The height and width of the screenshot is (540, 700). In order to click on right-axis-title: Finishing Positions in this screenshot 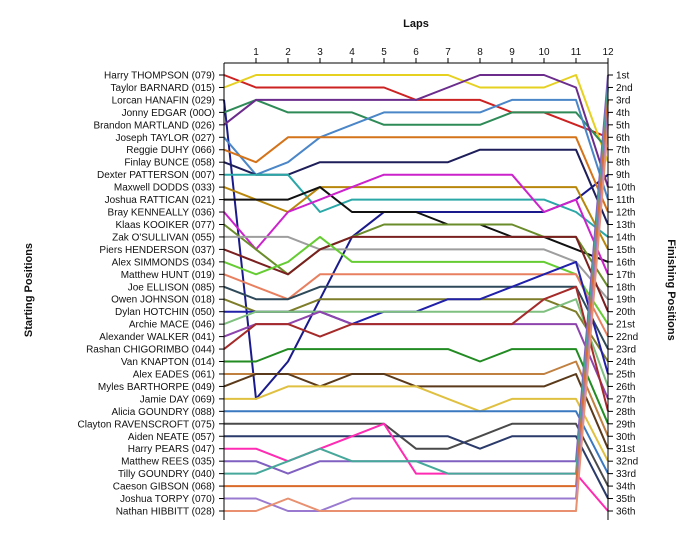, I will do `click(671, 289)`.